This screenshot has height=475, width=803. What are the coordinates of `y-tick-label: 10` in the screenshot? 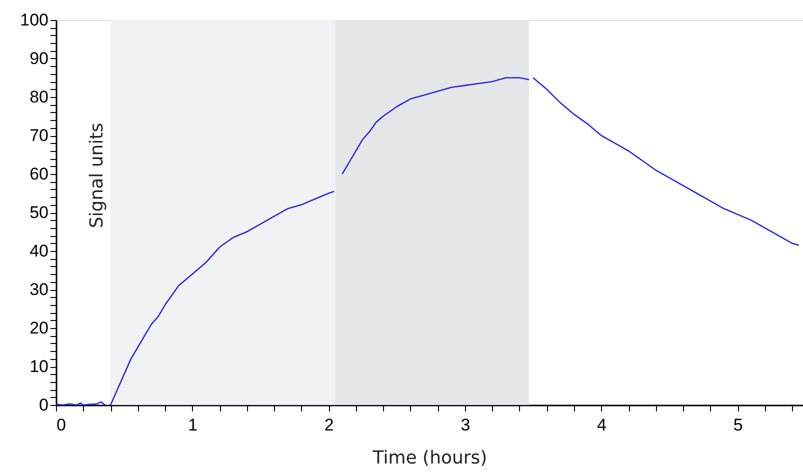 It's located at (39, 366).